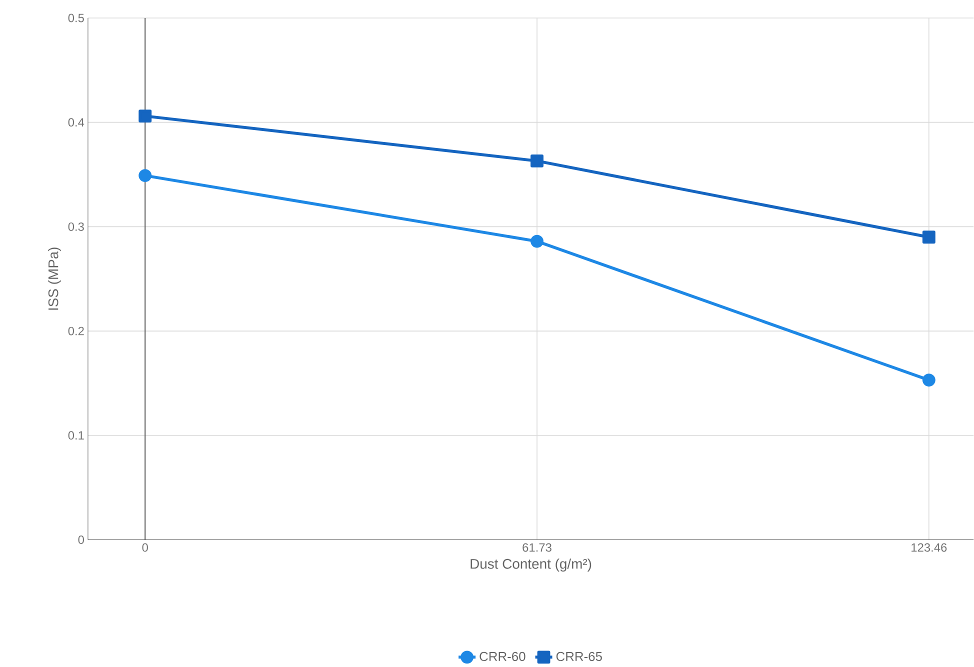 The width and height of the screenshot is (974, 667). What do you see at coordinates (76, 122) in the screenshot?
I see `y-tick-label: 0.4` at bounding box center [76, 122].